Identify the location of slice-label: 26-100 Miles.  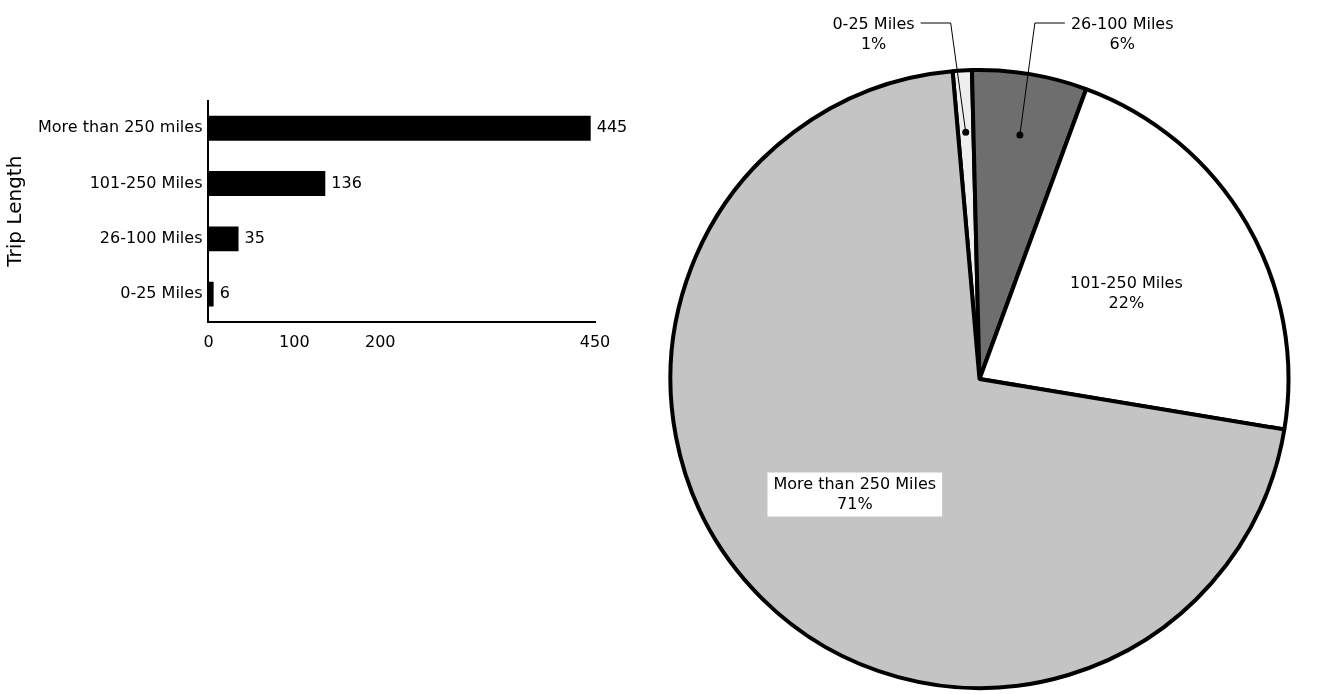
(1122, 24).